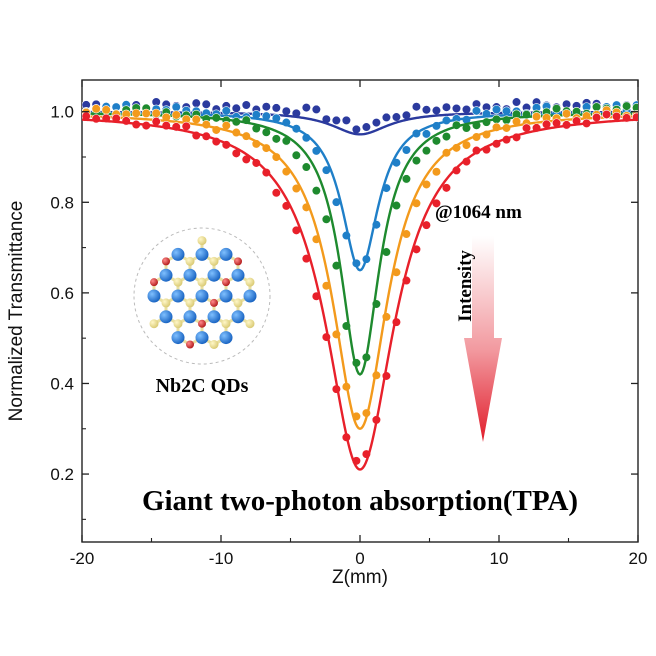  What do you see at coordinates (62, 474) in the screenshot?
I see `y-tick-label: 0.2` at bounding box center [62, 474].